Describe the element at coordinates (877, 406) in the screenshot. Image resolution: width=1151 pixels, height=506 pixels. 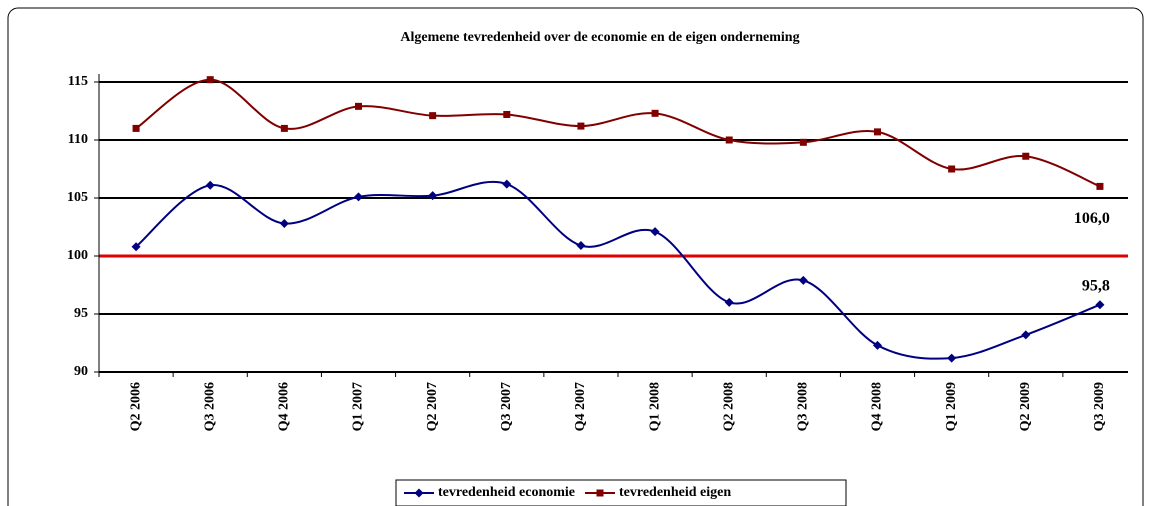
I see `x-tick-label: Q4 2008` at that location.